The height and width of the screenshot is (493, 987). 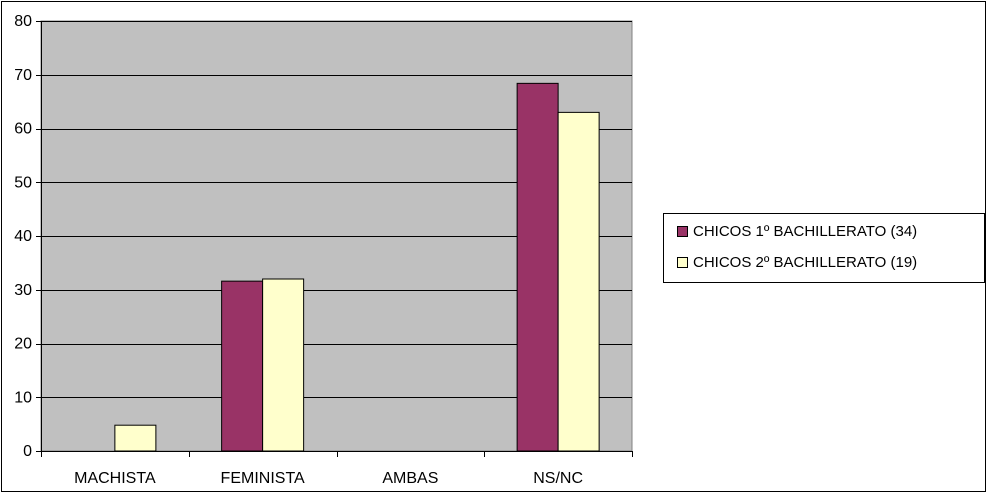 What do you see at coordinates (263, 478) in the screenshot?
I see `x-tick-label: FEMINISTA` at bounding box center [263, 478].